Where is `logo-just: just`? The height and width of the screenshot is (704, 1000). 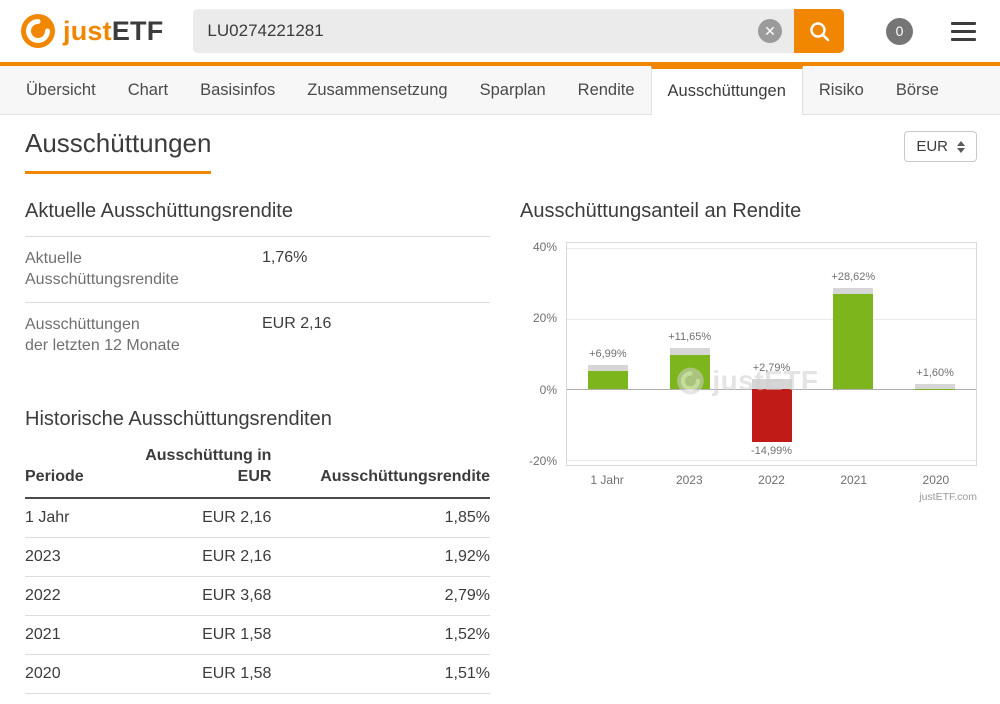
logo-just: just is located at coordinates (87, 30).